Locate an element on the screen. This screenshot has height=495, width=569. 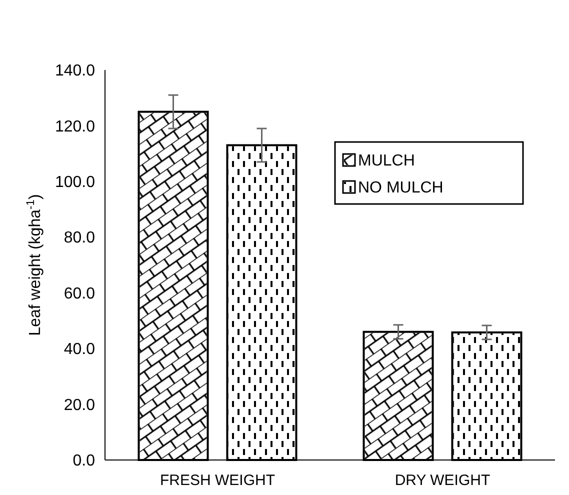
y-tick-label: 140.0 is located at coordinates (75, 71).